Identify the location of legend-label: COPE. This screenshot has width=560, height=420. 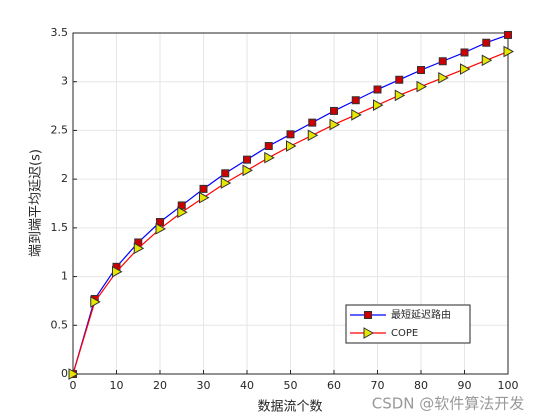
(404, 333).